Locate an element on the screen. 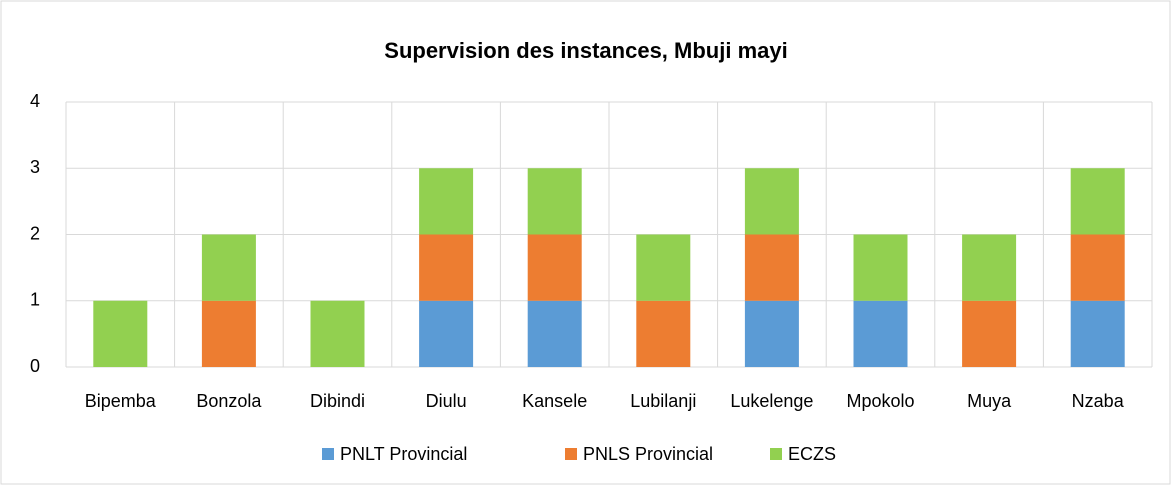 The height and width of the screenshot is (491, 1172). y-tick-label: 2 is located at coordinates (35, 233).